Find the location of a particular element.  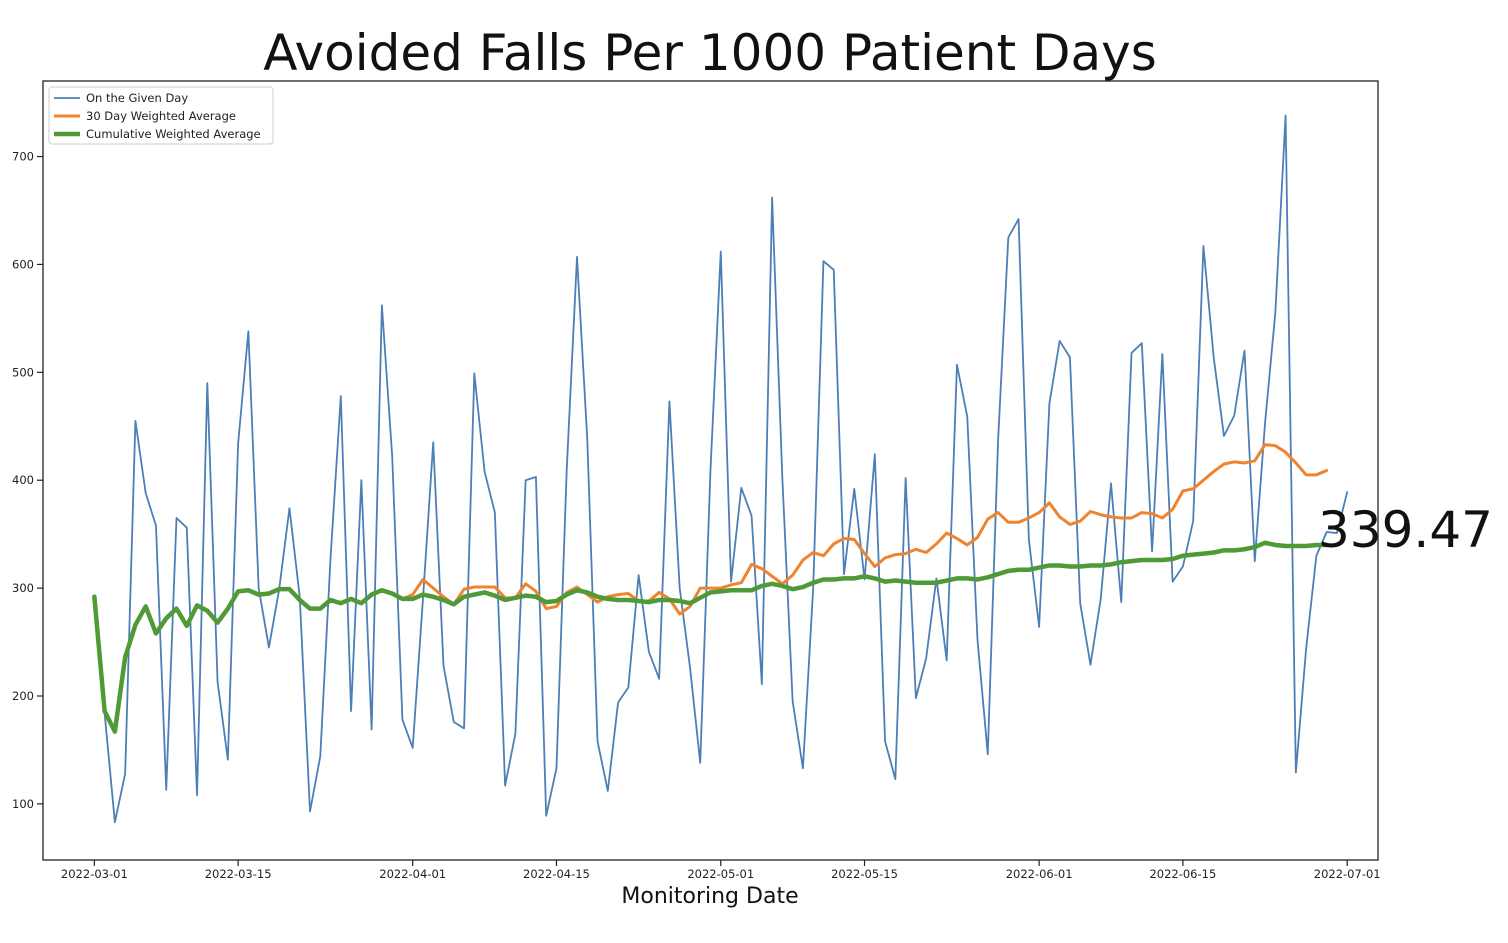

x-tick-label: 2022-03-01 is located at coordinates (94, 874).